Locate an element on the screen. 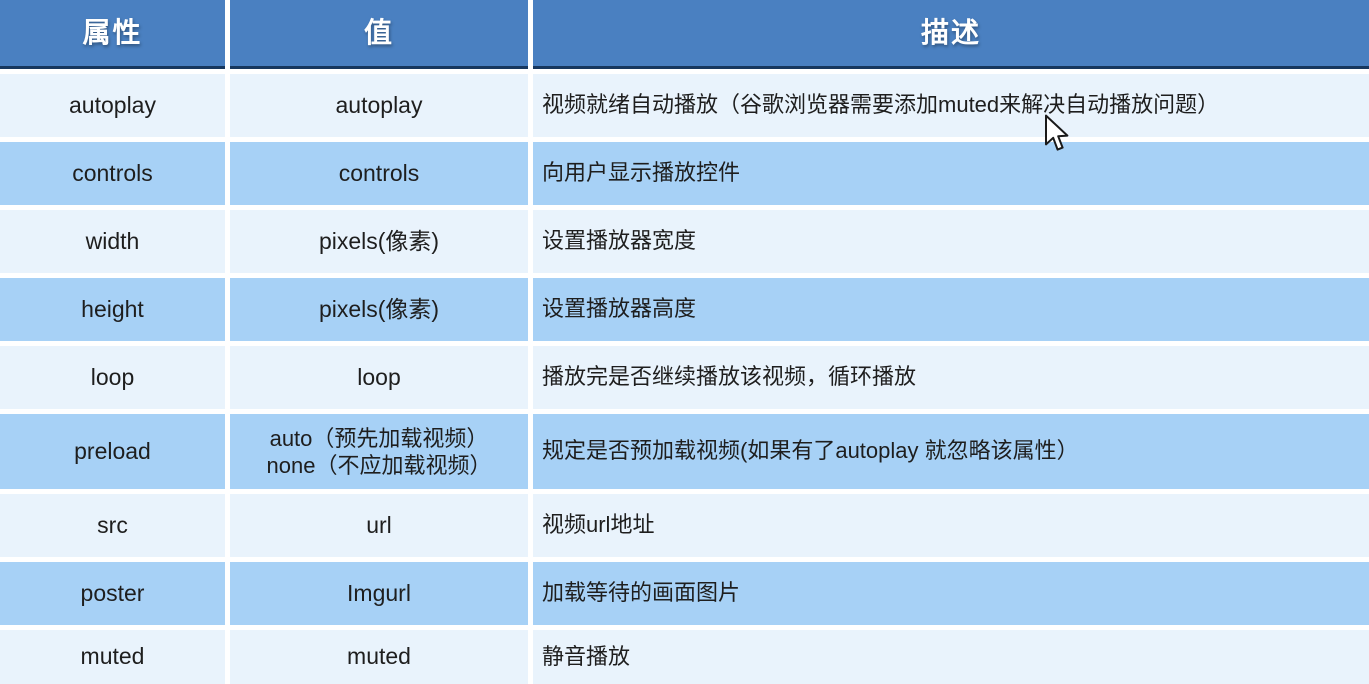 The height and width of the screenshot is (684, 1369). row-width-desc: 设置播放器宽度 is located at coordinates (951, 241).